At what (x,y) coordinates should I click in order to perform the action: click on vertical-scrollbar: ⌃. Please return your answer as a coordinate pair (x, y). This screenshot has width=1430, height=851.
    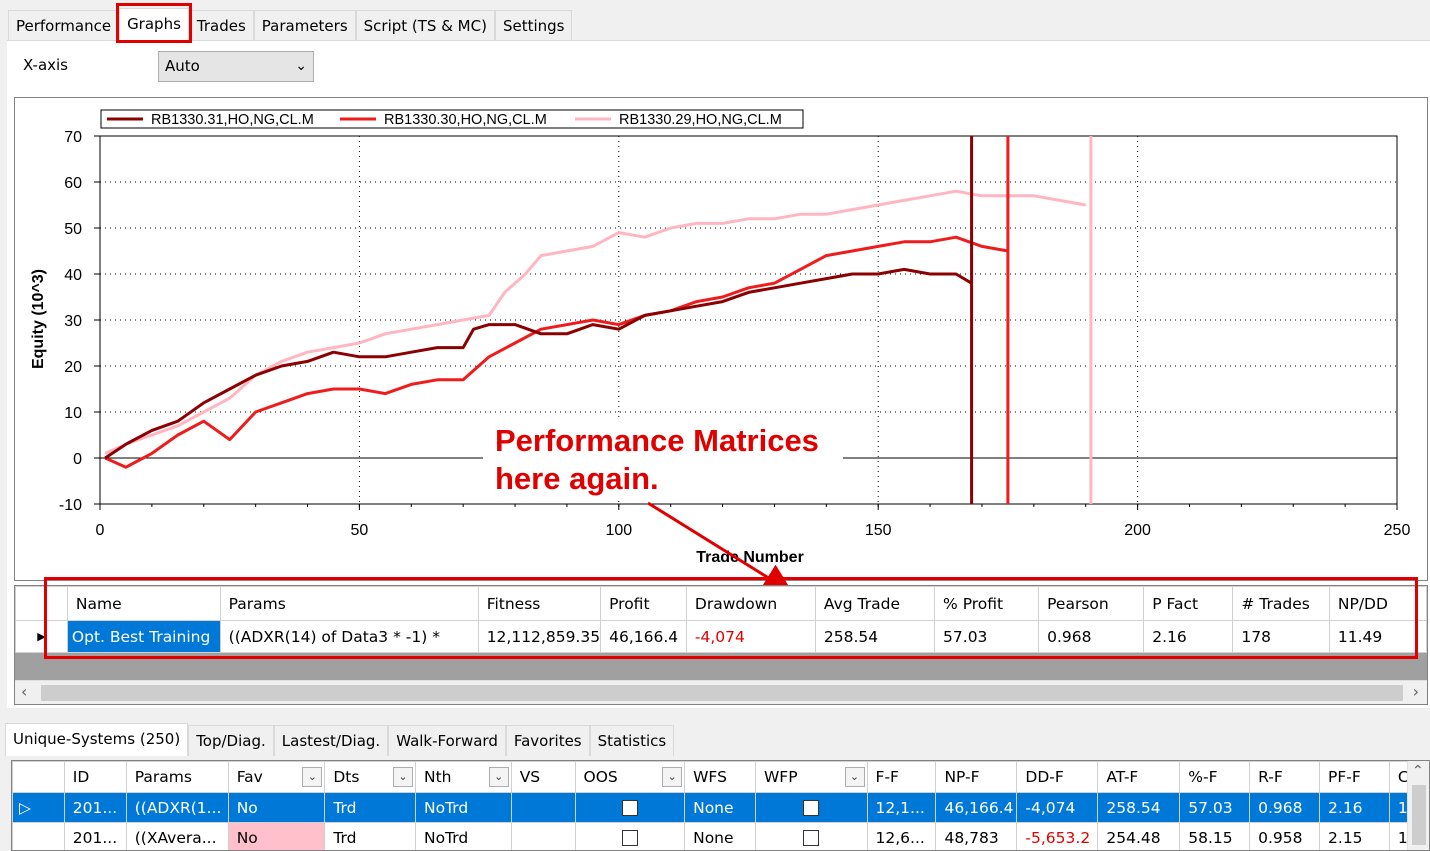
    Looking at the image, I should click on (1418, 805).